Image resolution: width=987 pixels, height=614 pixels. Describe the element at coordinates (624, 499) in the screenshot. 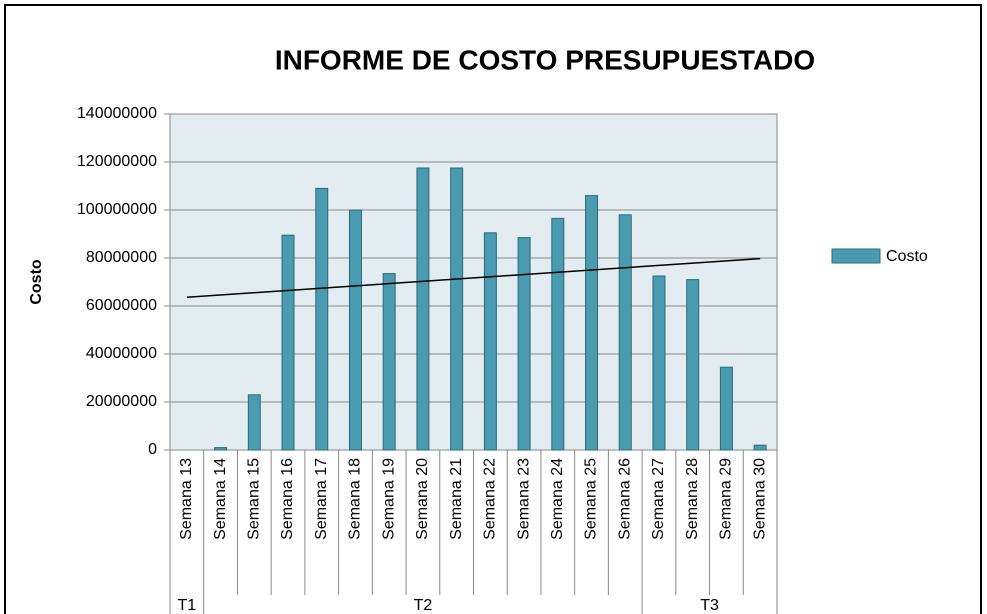

I see `x-tick-label: Semana 26` at that location.